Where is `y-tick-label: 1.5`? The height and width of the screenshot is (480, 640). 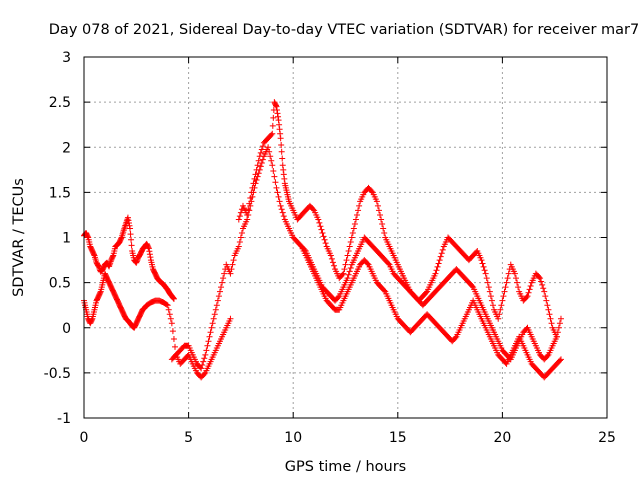
y-tick-label: 1.5 is located at coordinates (60, 193).